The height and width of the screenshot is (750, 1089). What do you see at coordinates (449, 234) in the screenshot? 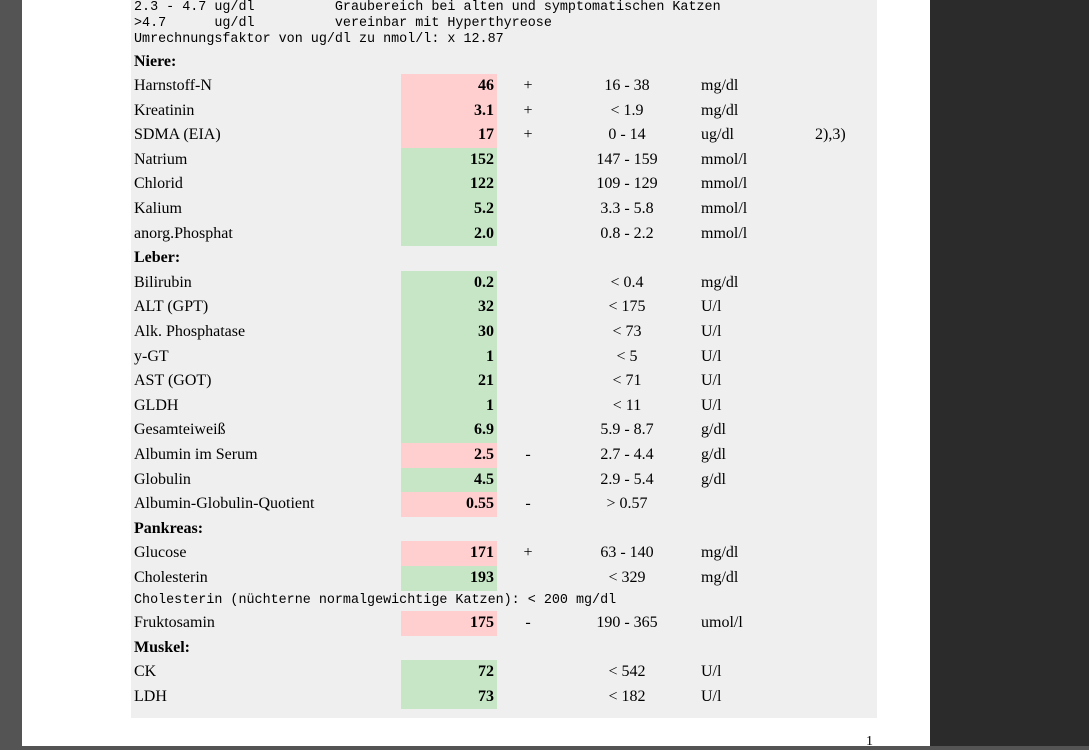
I see `analyte-value: 2.0` at bounding box center [449, 234].